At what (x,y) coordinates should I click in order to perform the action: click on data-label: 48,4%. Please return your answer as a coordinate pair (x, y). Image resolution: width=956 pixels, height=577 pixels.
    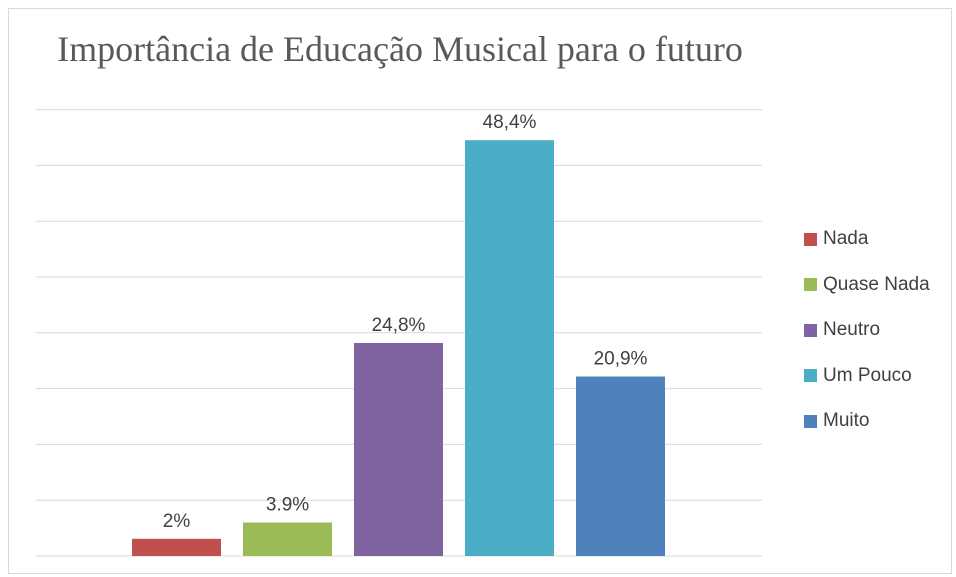
    Looking at the image, I should click on (510, 122).